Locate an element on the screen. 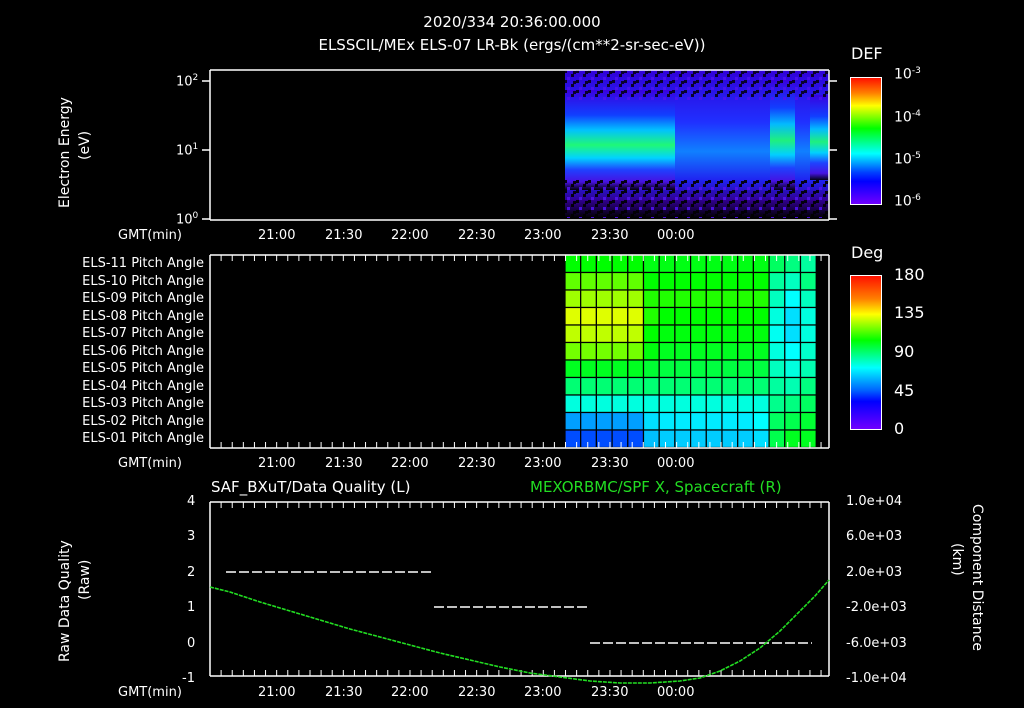 Image resolution: width=1024 pixels, height=708 pixels. deg-colorbar-title: Deg is located at coordinates (867, 252).